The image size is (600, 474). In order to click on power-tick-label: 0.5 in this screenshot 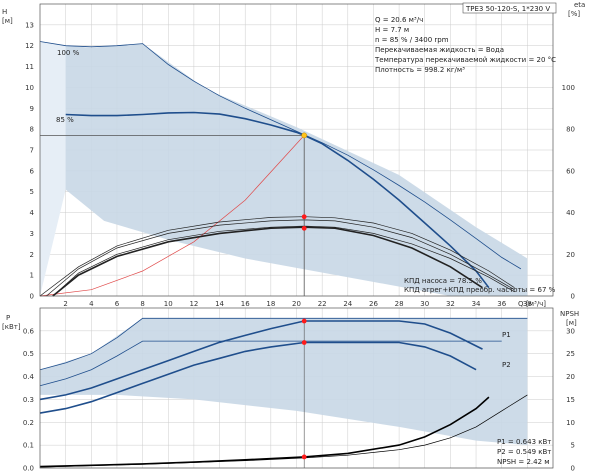, I will do `click(28, 354)`.